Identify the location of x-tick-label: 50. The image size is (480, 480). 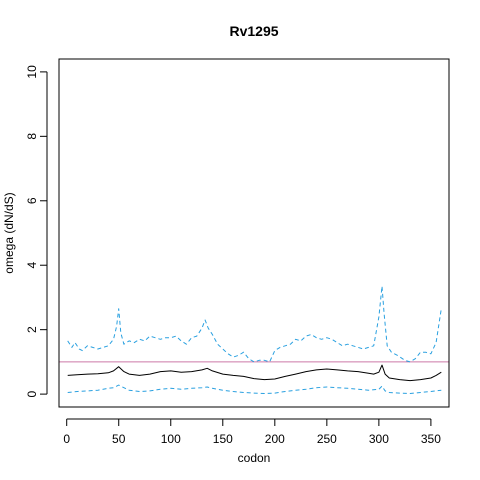
(119, 439).